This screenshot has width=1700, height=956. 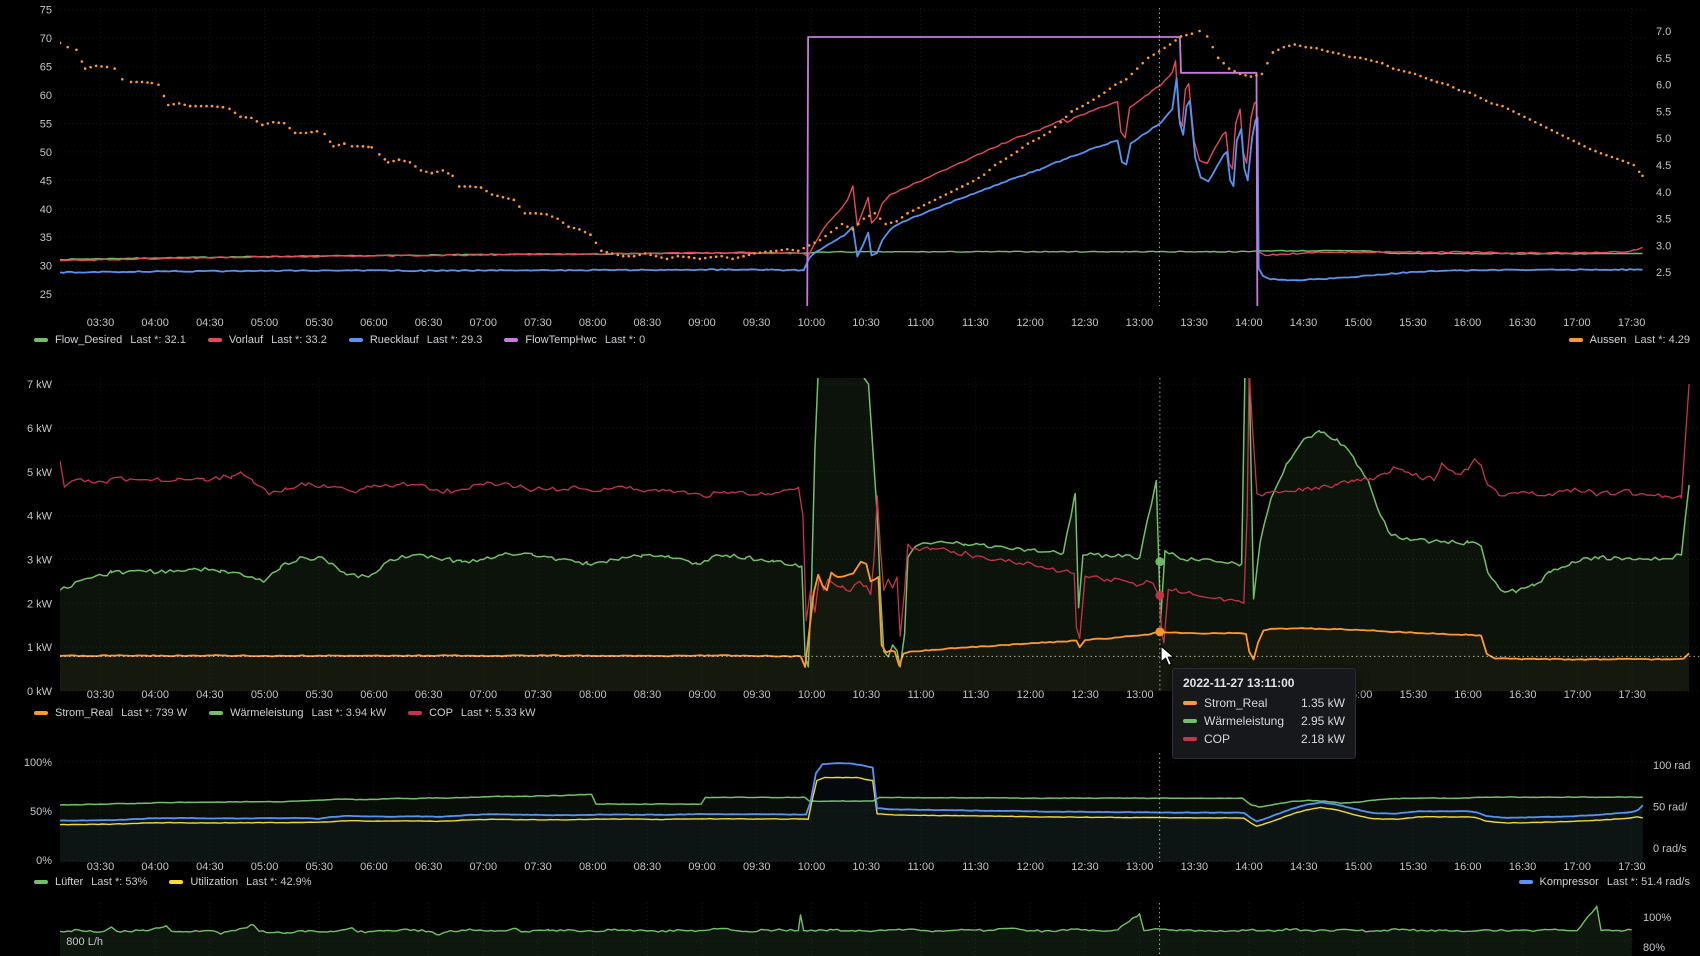 I want to click on y-axis-right-label: 6.5, so click(x=1663, y=59).